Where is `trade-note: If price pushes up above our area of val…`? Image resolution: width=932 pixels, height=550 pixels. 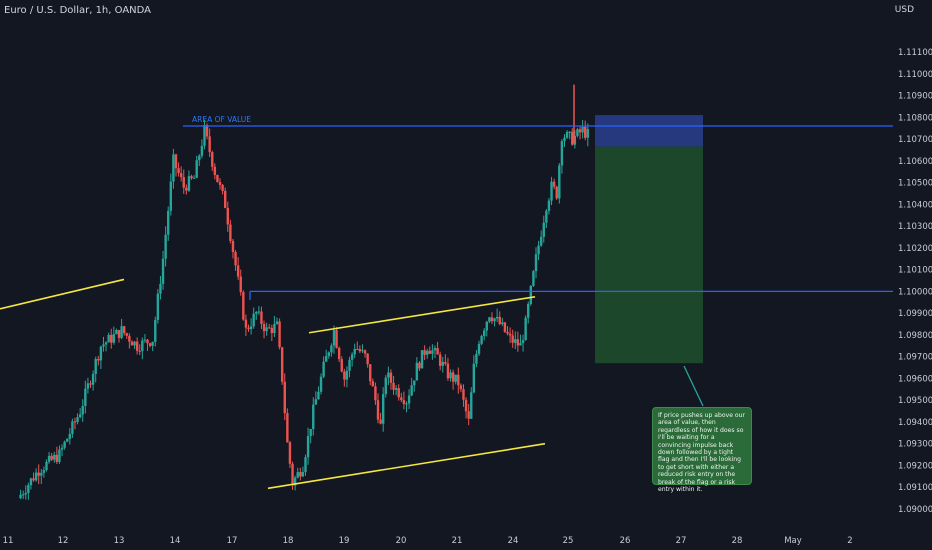 trade-note: If price pushes up above our area of val… is located at coordinates (702, 450).